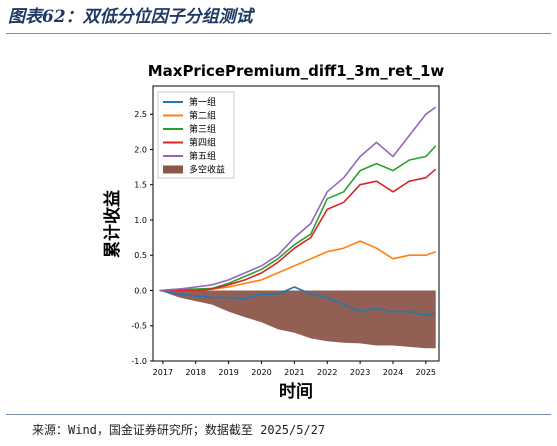 The height and width of the screenshot is (446, 557). I want to click on x-tick-label: 2022, so click(327, 372).